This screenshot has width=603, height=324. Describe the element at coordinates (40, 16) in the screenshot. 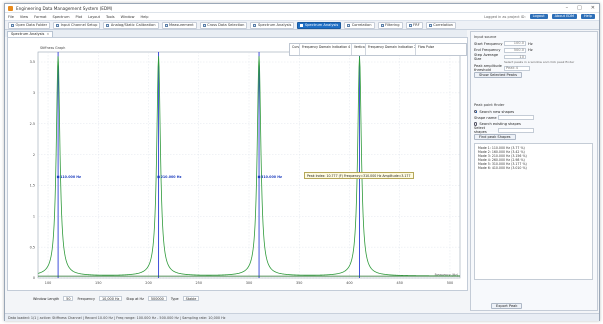

I see `menu-format: Format` at that location.